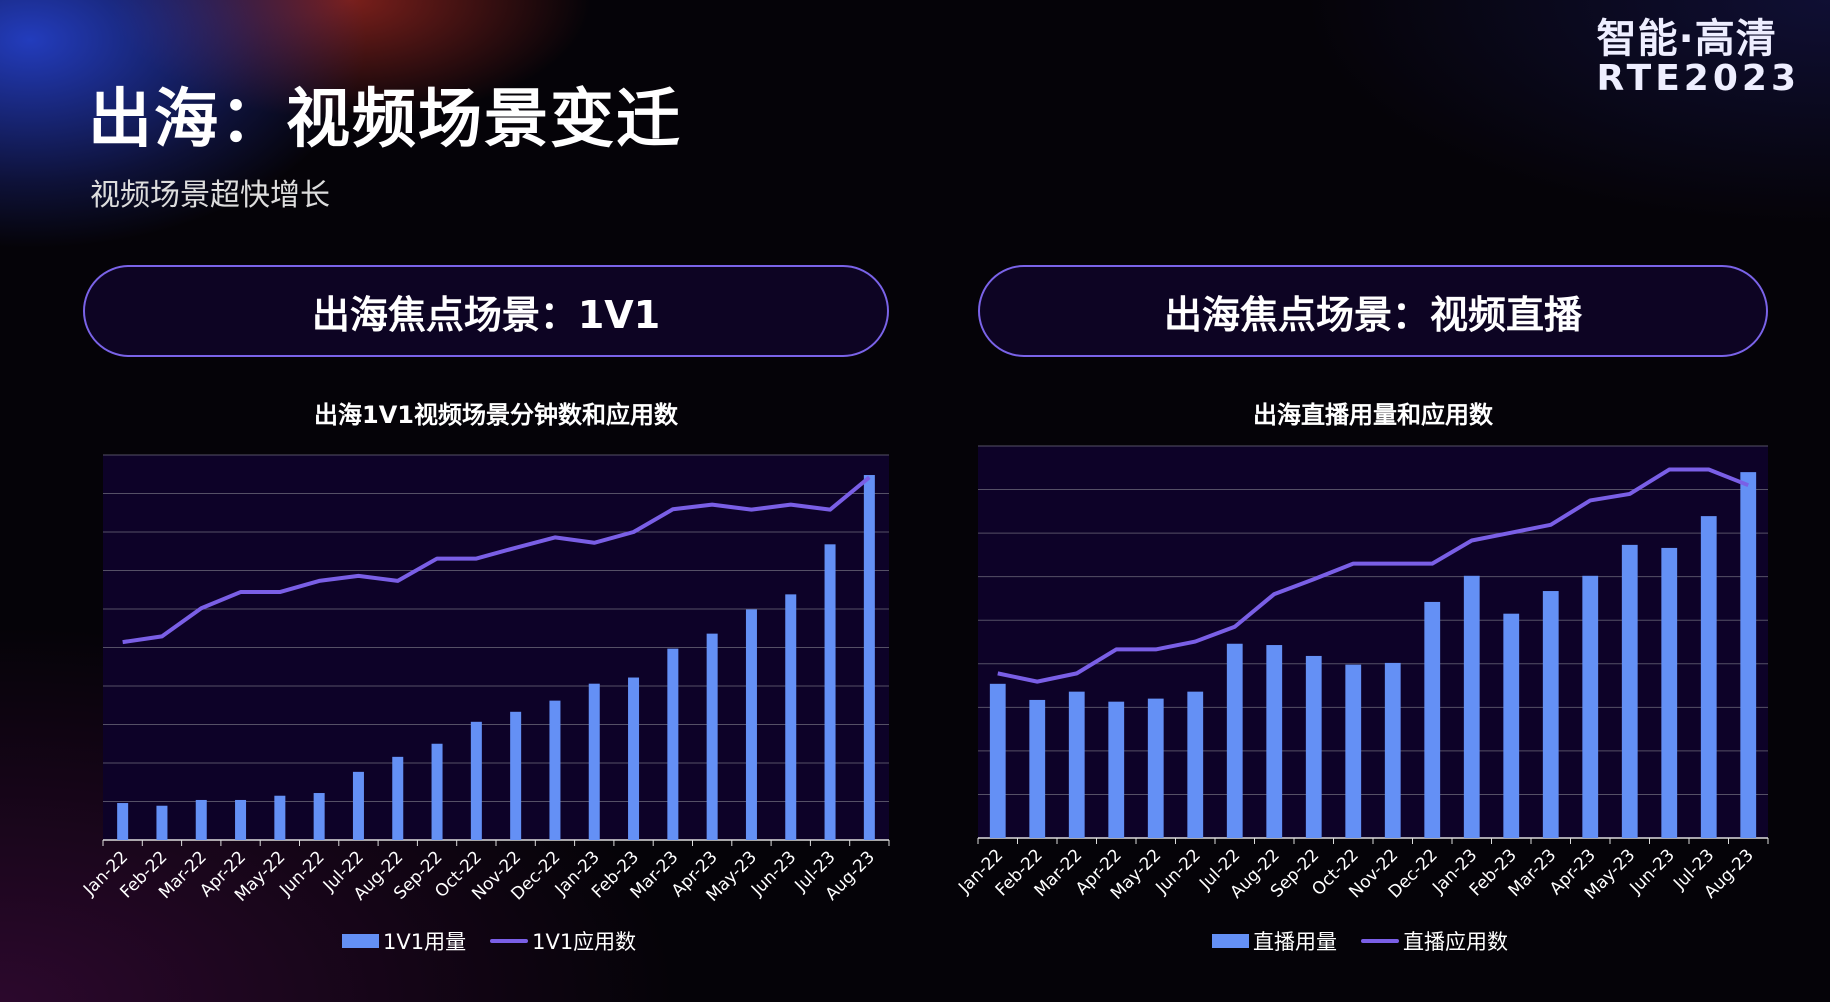  I want to click on legend-label: 1V1应用数, so click(584, 942).